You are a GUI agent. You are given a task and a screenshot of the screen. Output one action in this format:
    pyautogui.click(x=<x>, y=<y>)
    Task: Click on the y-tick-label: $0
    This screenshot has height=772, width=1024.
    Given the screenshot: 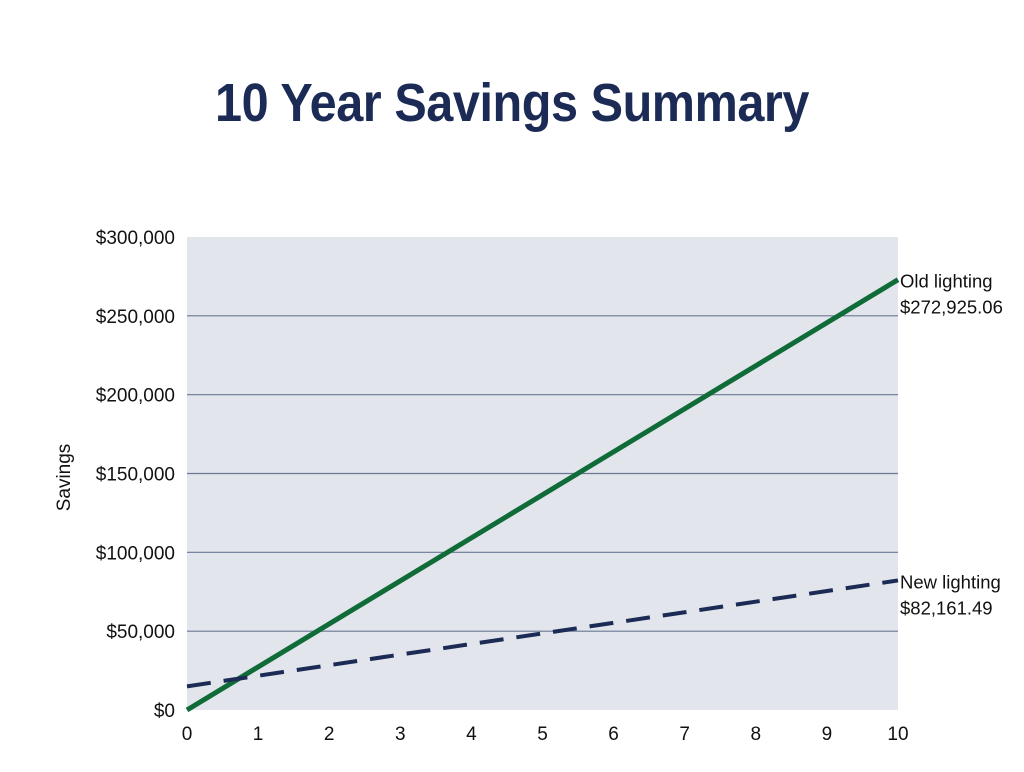 What is the action you would take?
    pyautogui.click(x=164, y=711)
    